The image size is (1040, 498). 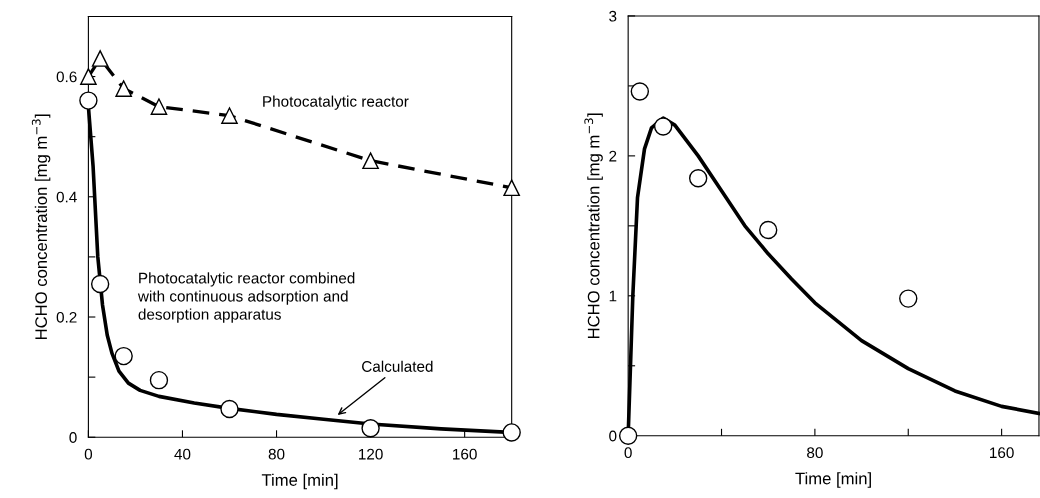 I want to click on y-tick-label: 3, so click(x=613, y=16).